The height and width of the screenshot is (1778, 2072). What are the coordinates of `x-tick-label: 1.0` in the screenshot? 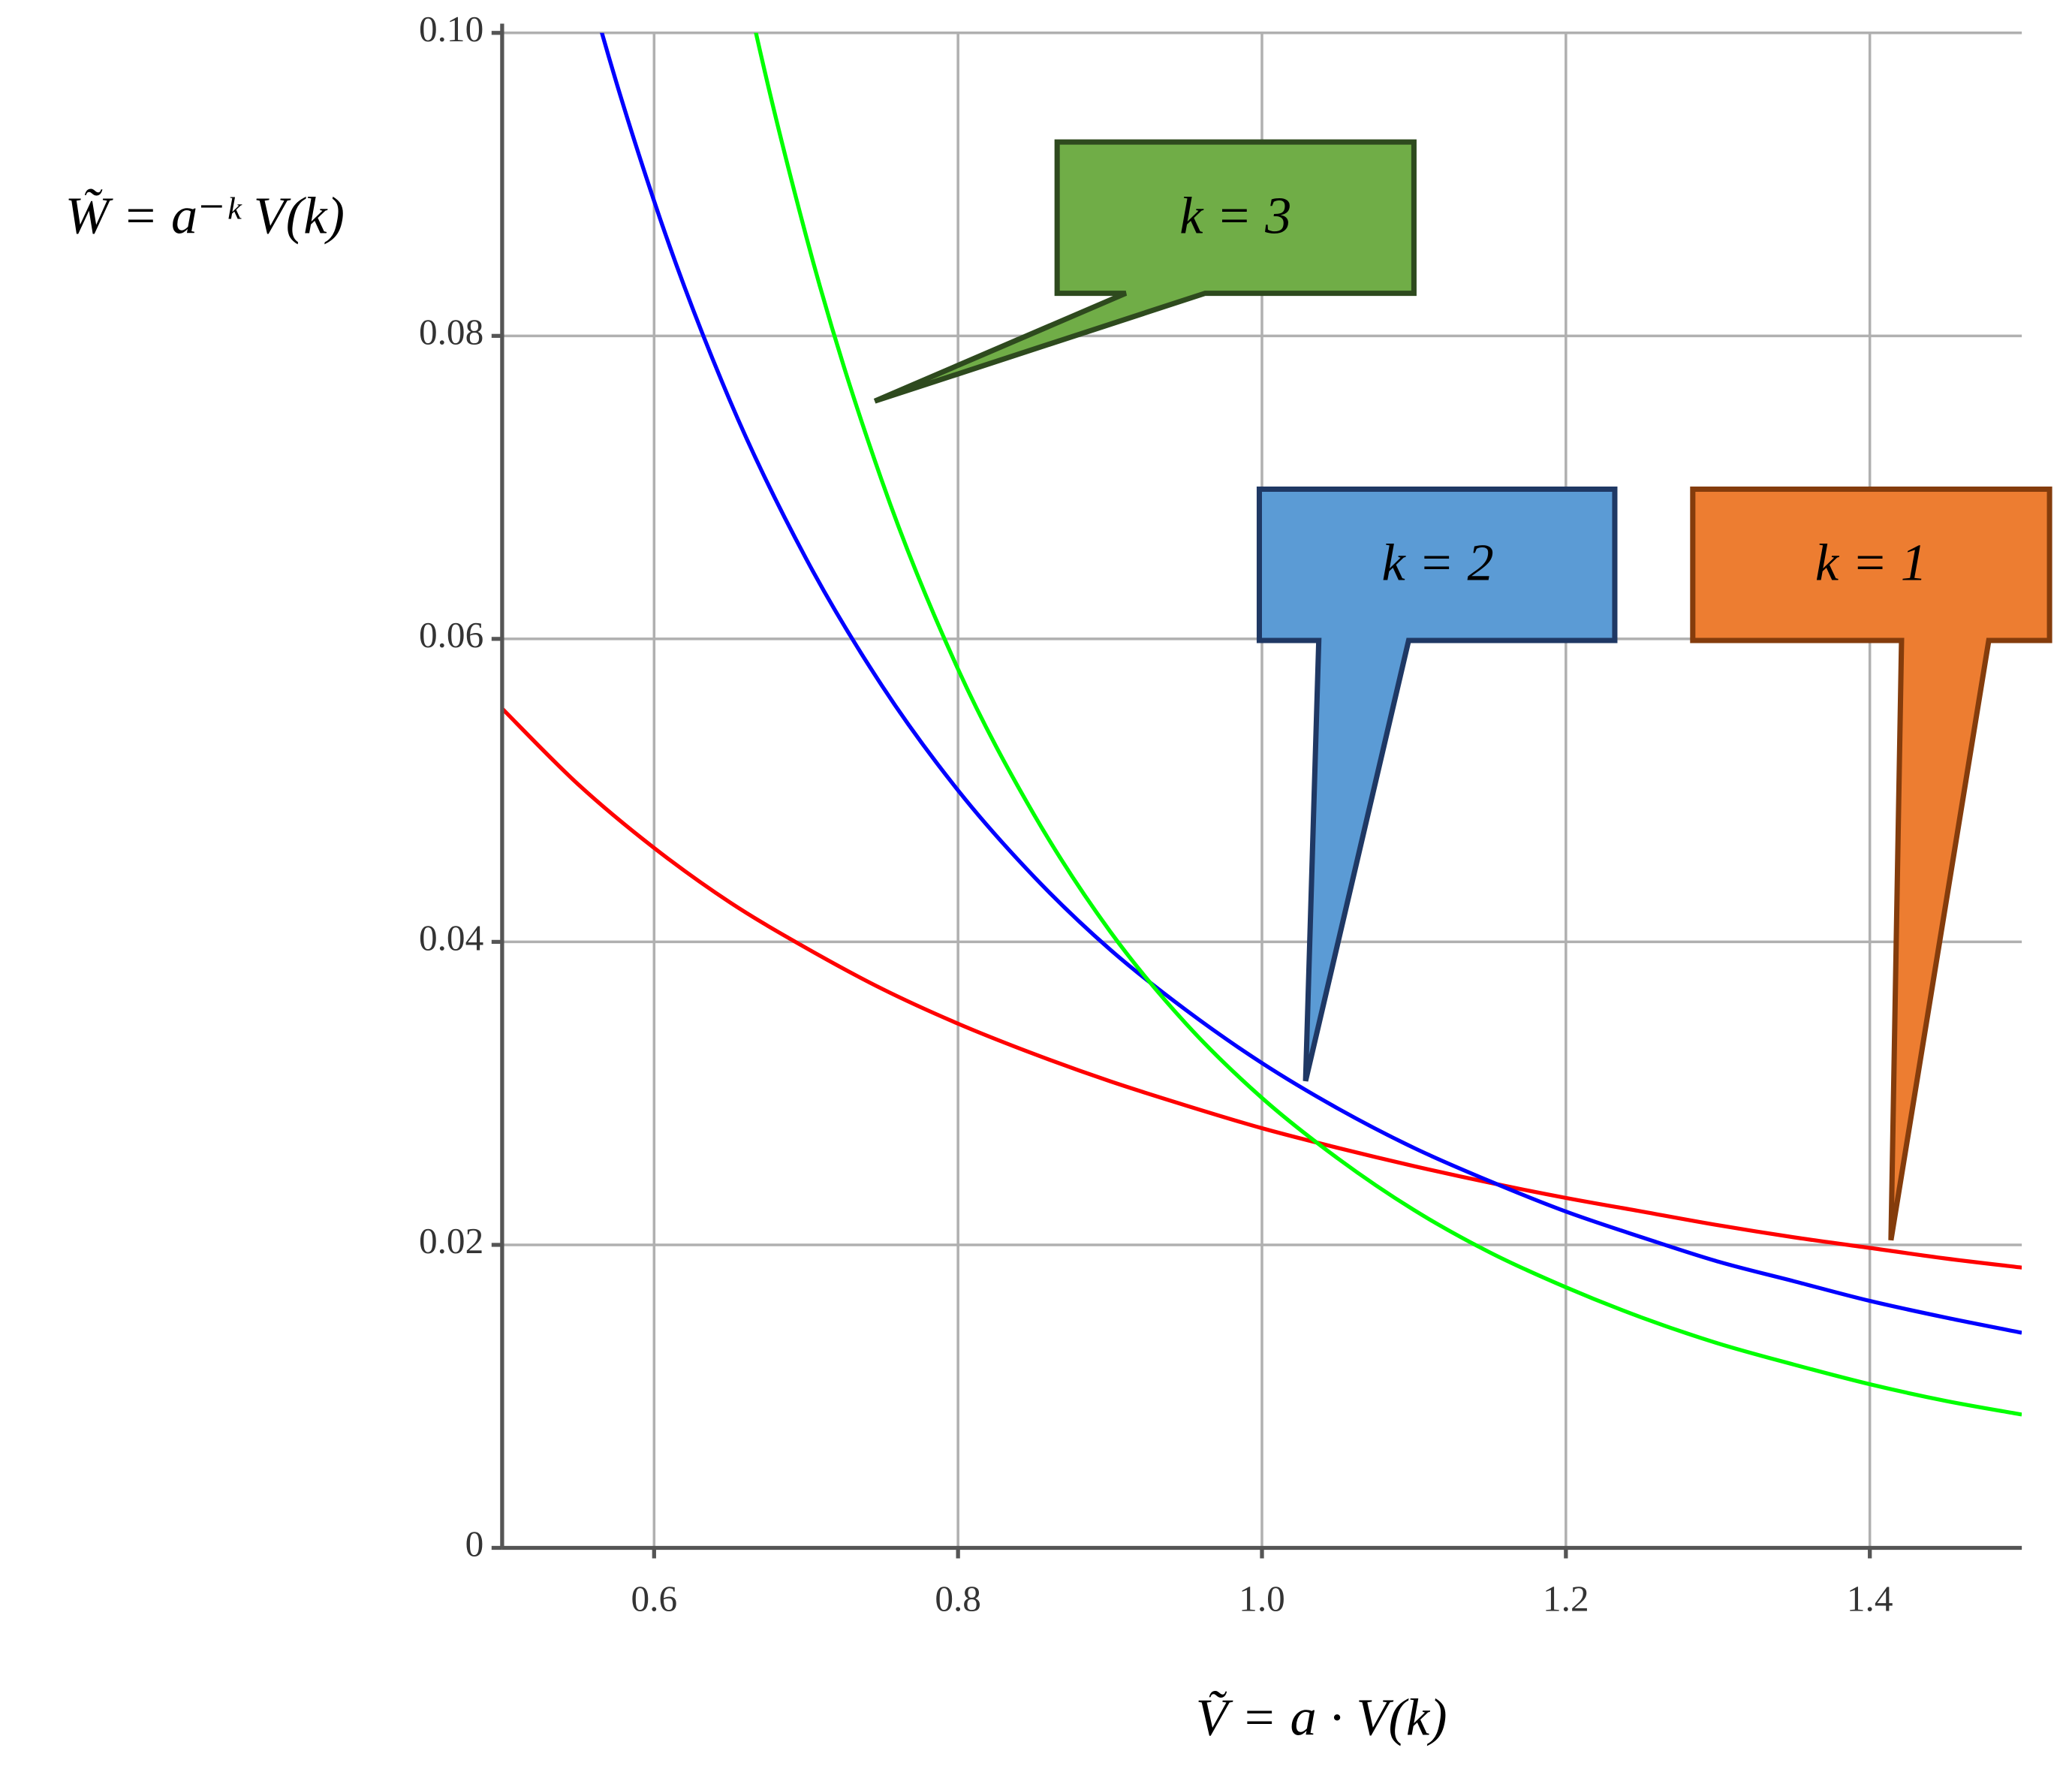 It's located at (1262, 1599).